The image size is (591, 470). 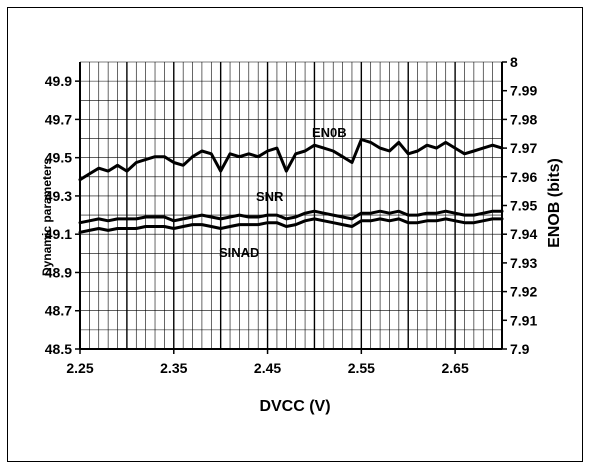 What do you see at coordinates (454, 368) in the screenshot?
I see `x-tick-label: 2.65` at bounding box center [454, 368].